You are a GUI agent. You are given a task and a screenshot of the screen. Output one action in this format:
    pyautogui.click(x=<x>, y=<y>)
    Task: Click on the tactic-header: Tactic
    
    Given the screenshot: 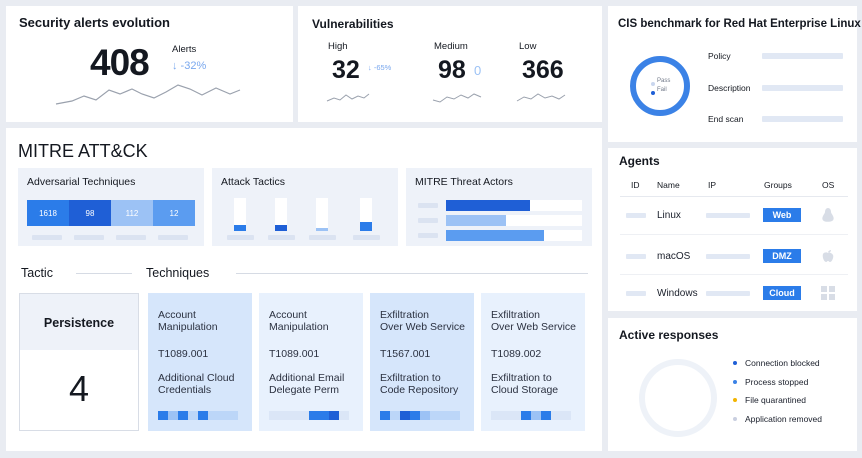 What is the action you would take?
    pyautogui.click(x=37, y=273)
    